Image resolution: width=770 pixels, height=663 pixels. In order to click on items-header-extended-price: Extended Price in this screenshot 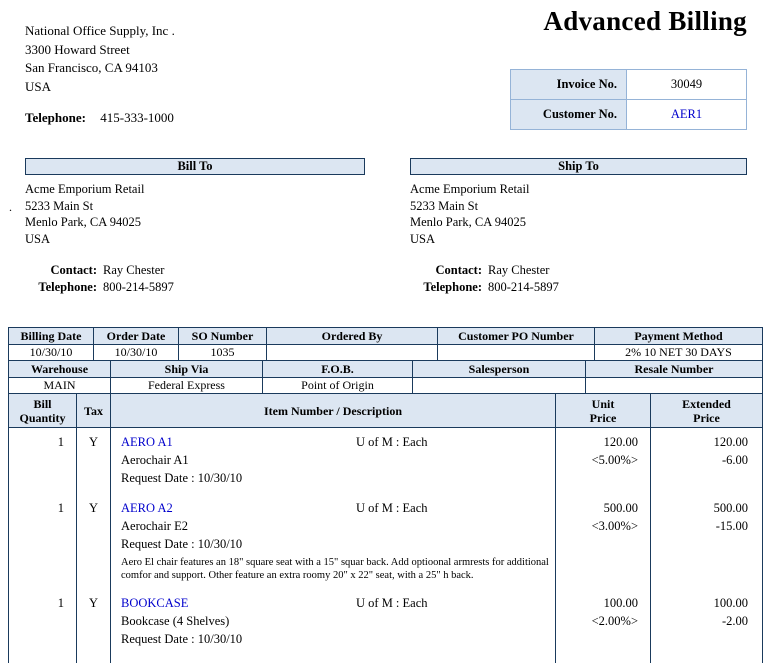, I will do `click(706, 410)`.